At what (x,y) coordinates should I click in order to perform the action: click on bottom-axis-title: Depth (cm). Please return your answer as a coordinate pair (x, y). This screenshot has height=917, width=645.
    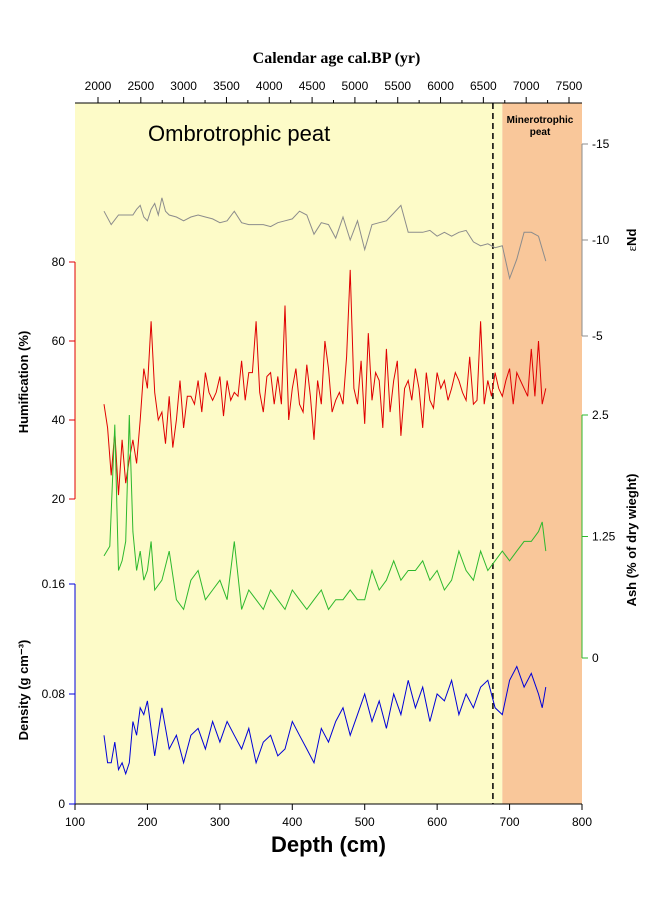
    Looking at the image, I should click on (328, 844).